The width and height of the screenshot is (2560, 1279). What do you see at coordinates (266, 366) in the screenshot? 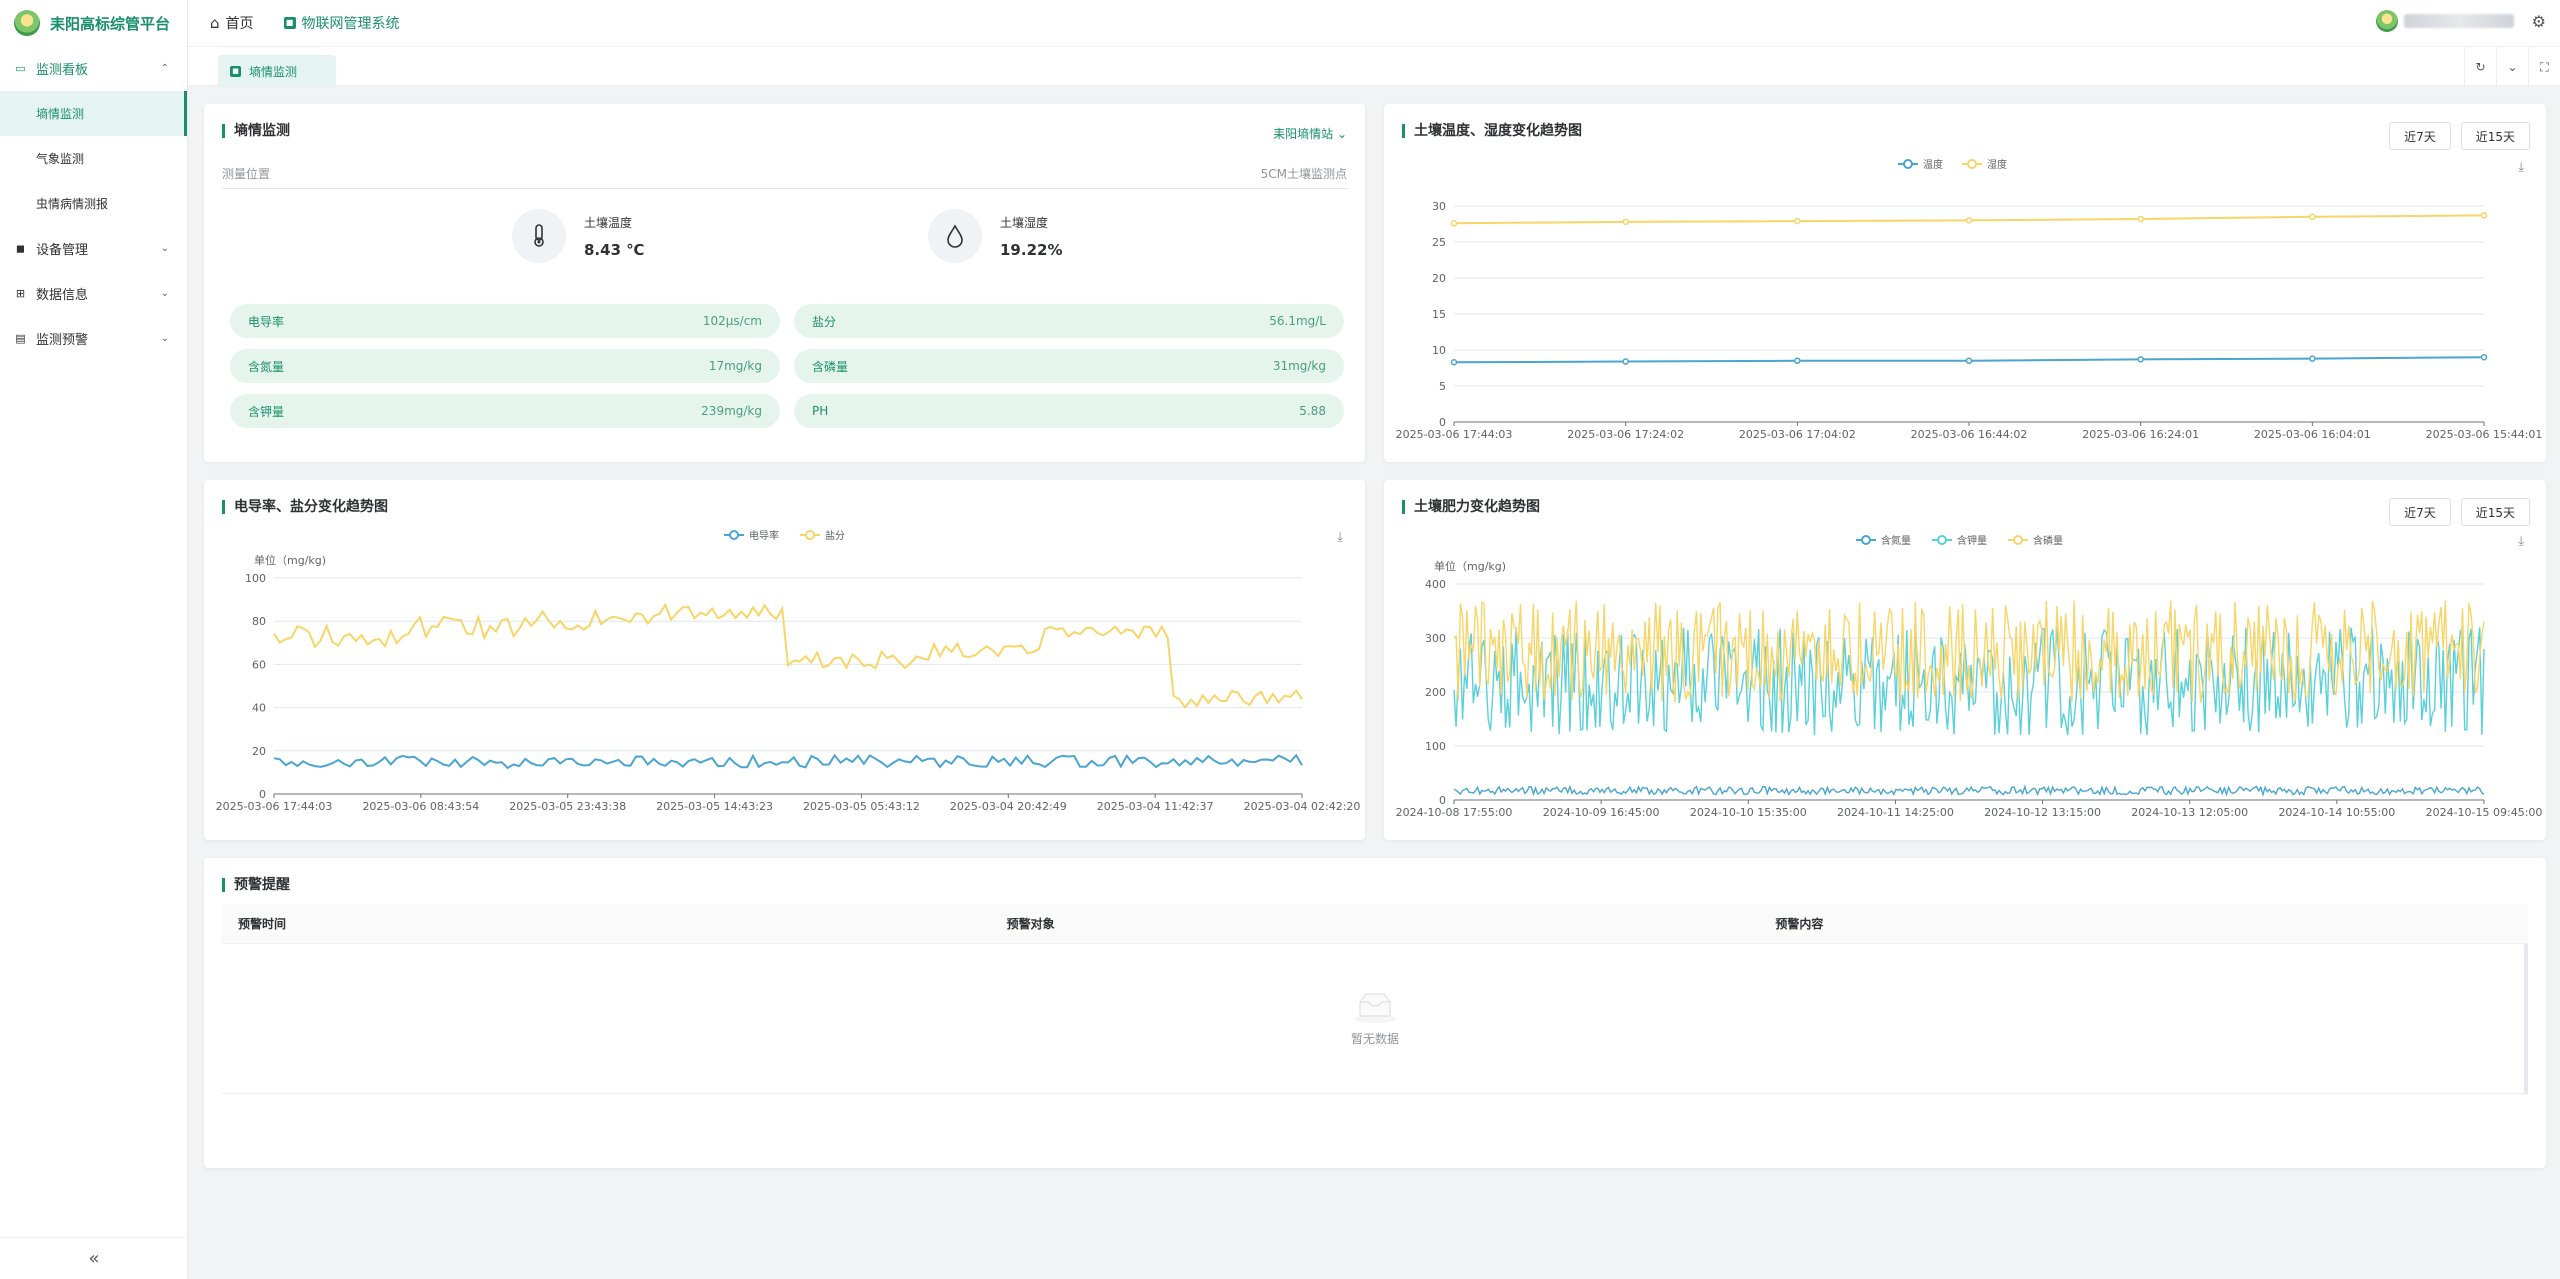
I see `metric-label: 含氮量` at bounding box center [266, 366].